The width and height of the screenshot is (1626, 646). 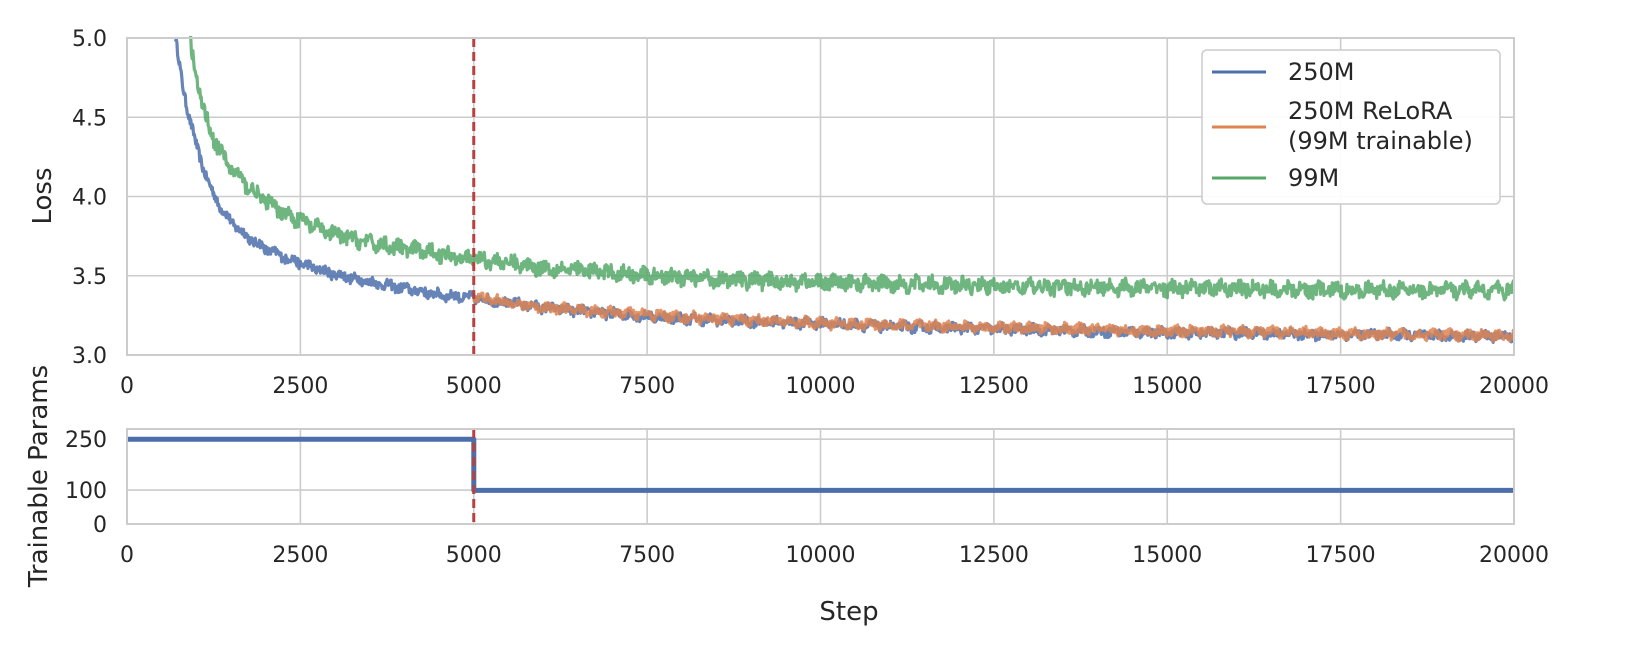 I want to click on y-tick-label: 250, so click(x=86, y=440).